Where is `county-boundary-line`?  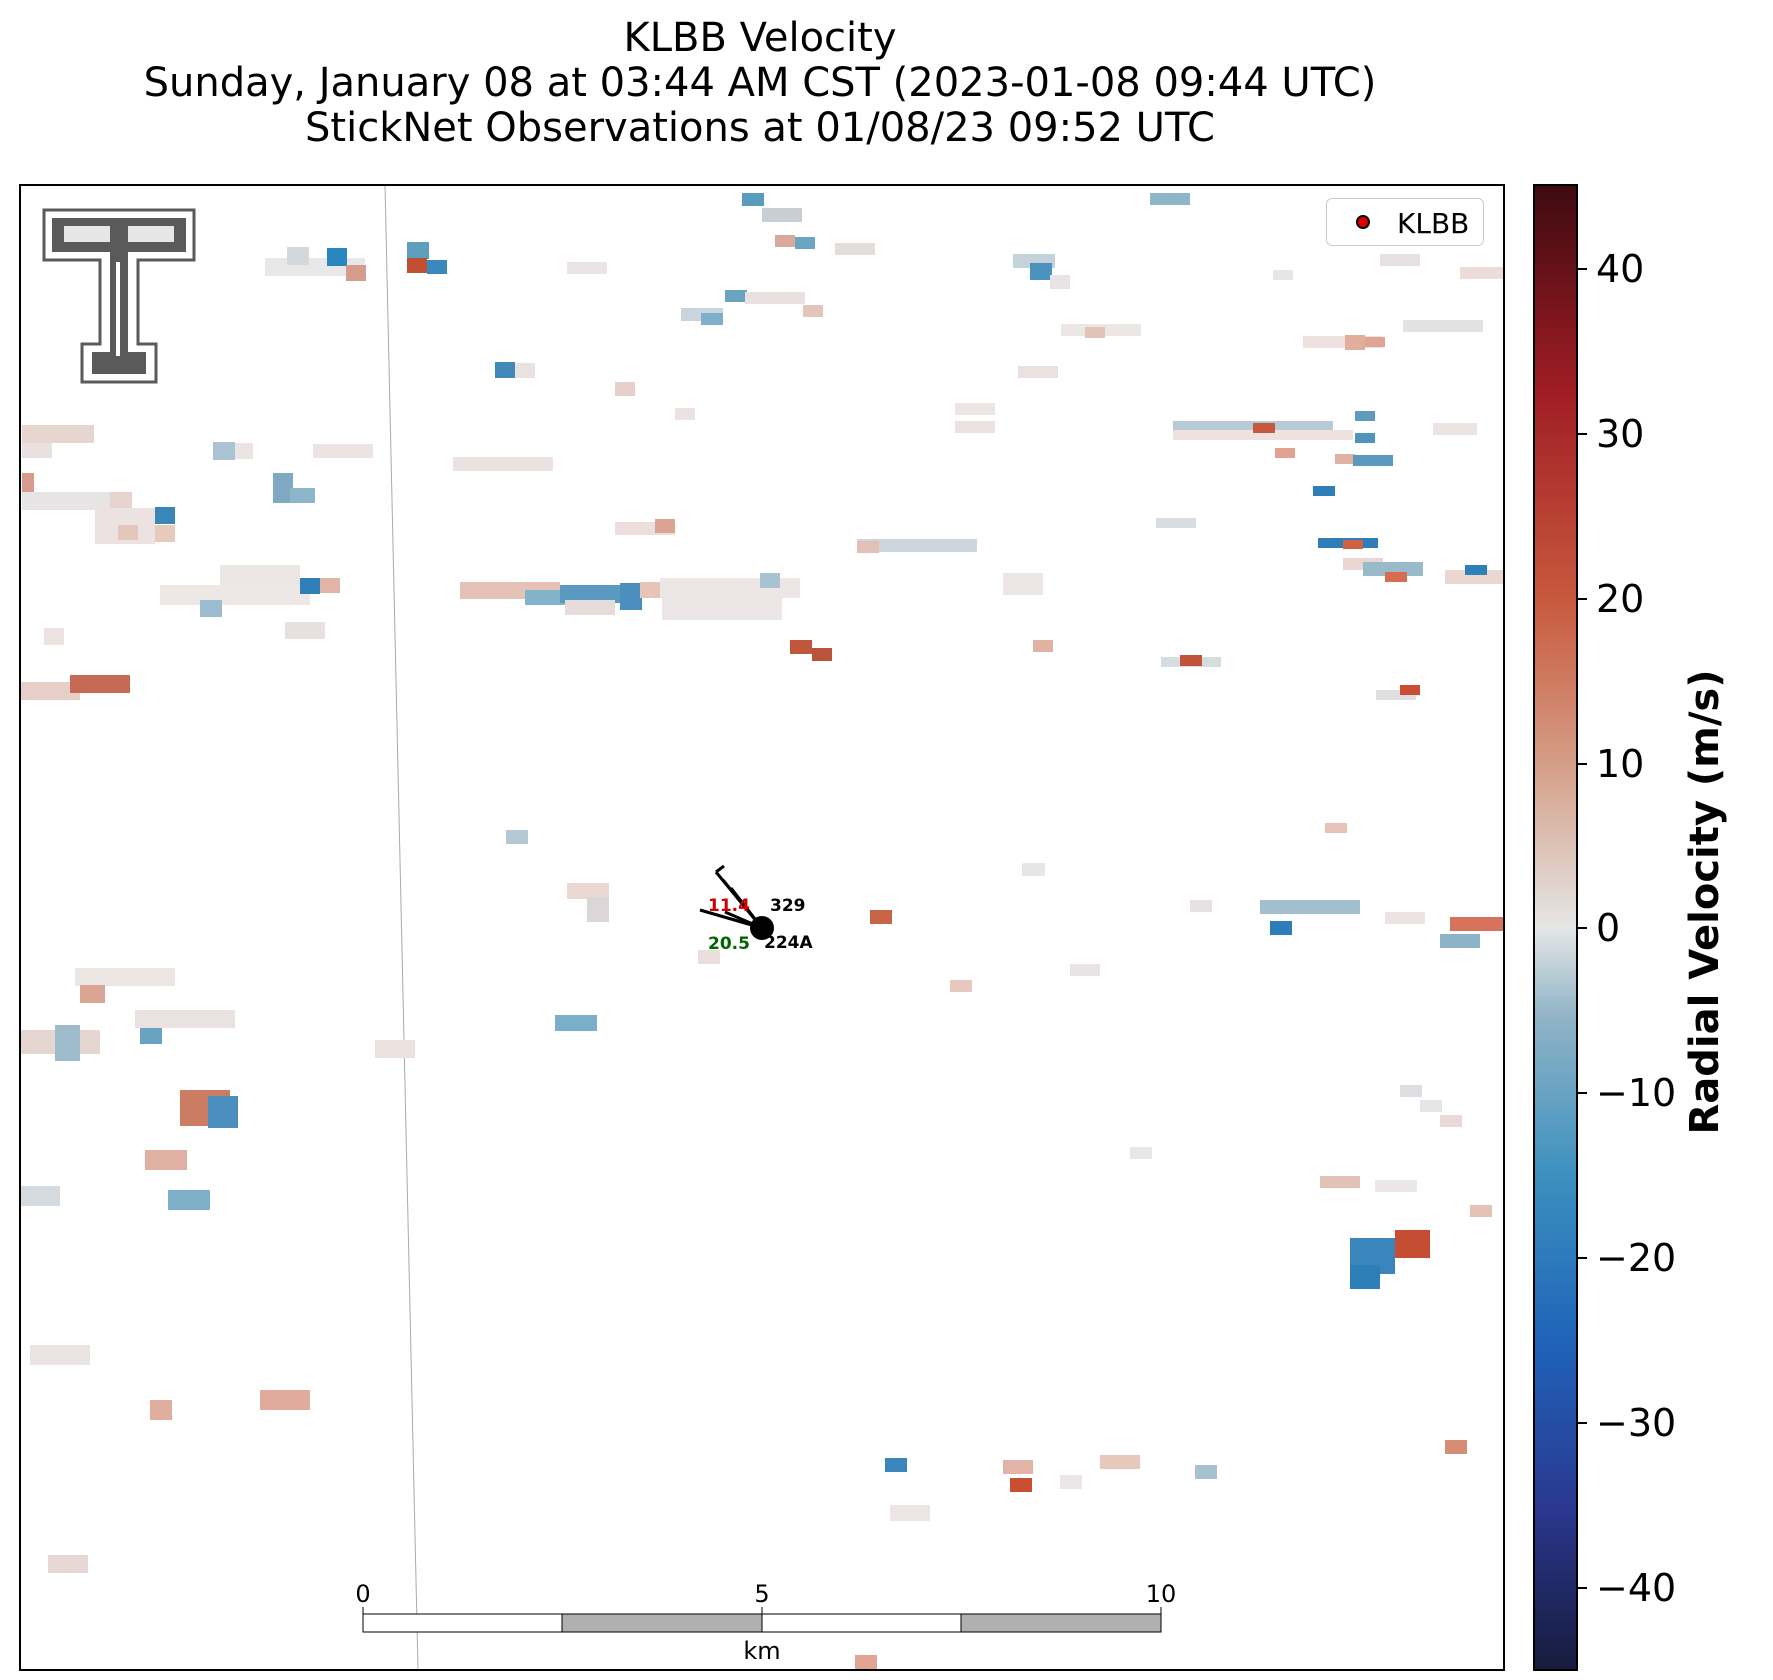
county-boundary-line is located at coordinates (401, 927).